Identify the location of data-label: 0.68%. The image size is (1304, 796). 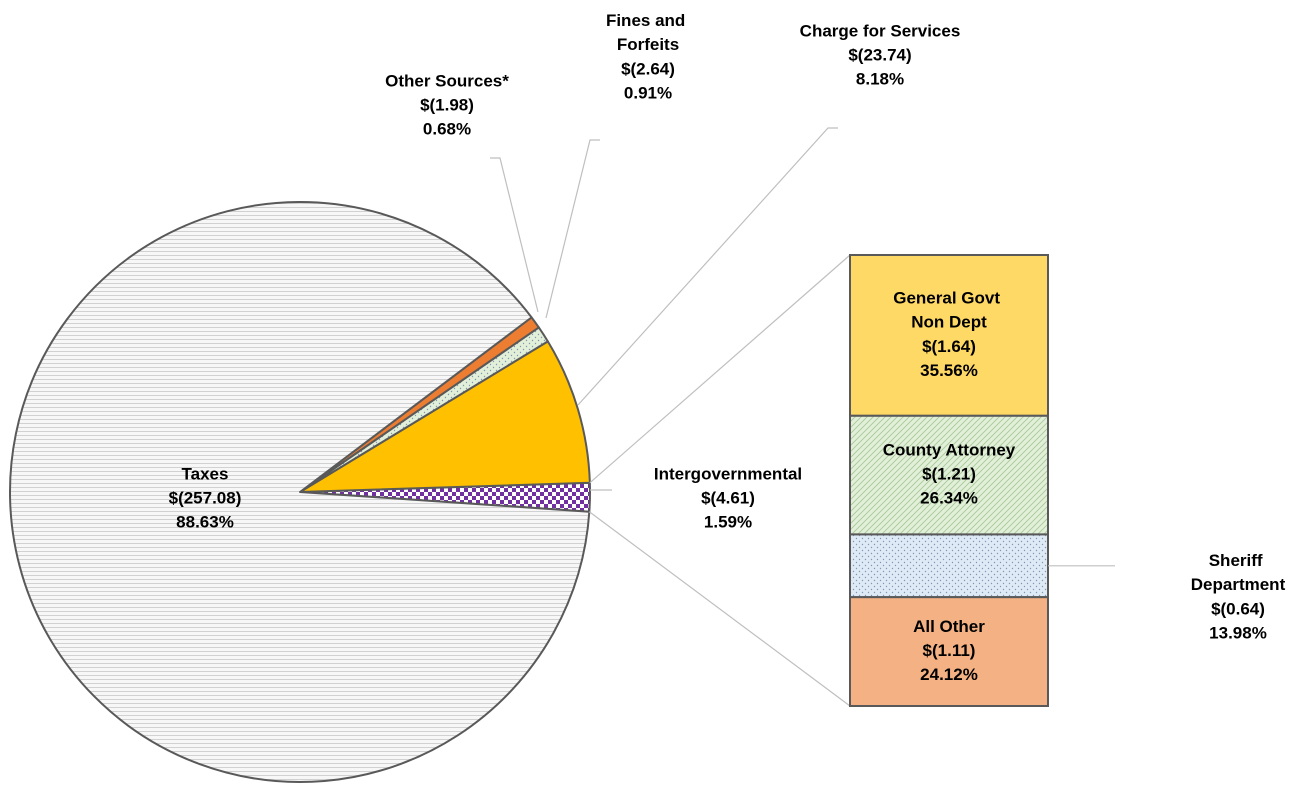
(447, 128).